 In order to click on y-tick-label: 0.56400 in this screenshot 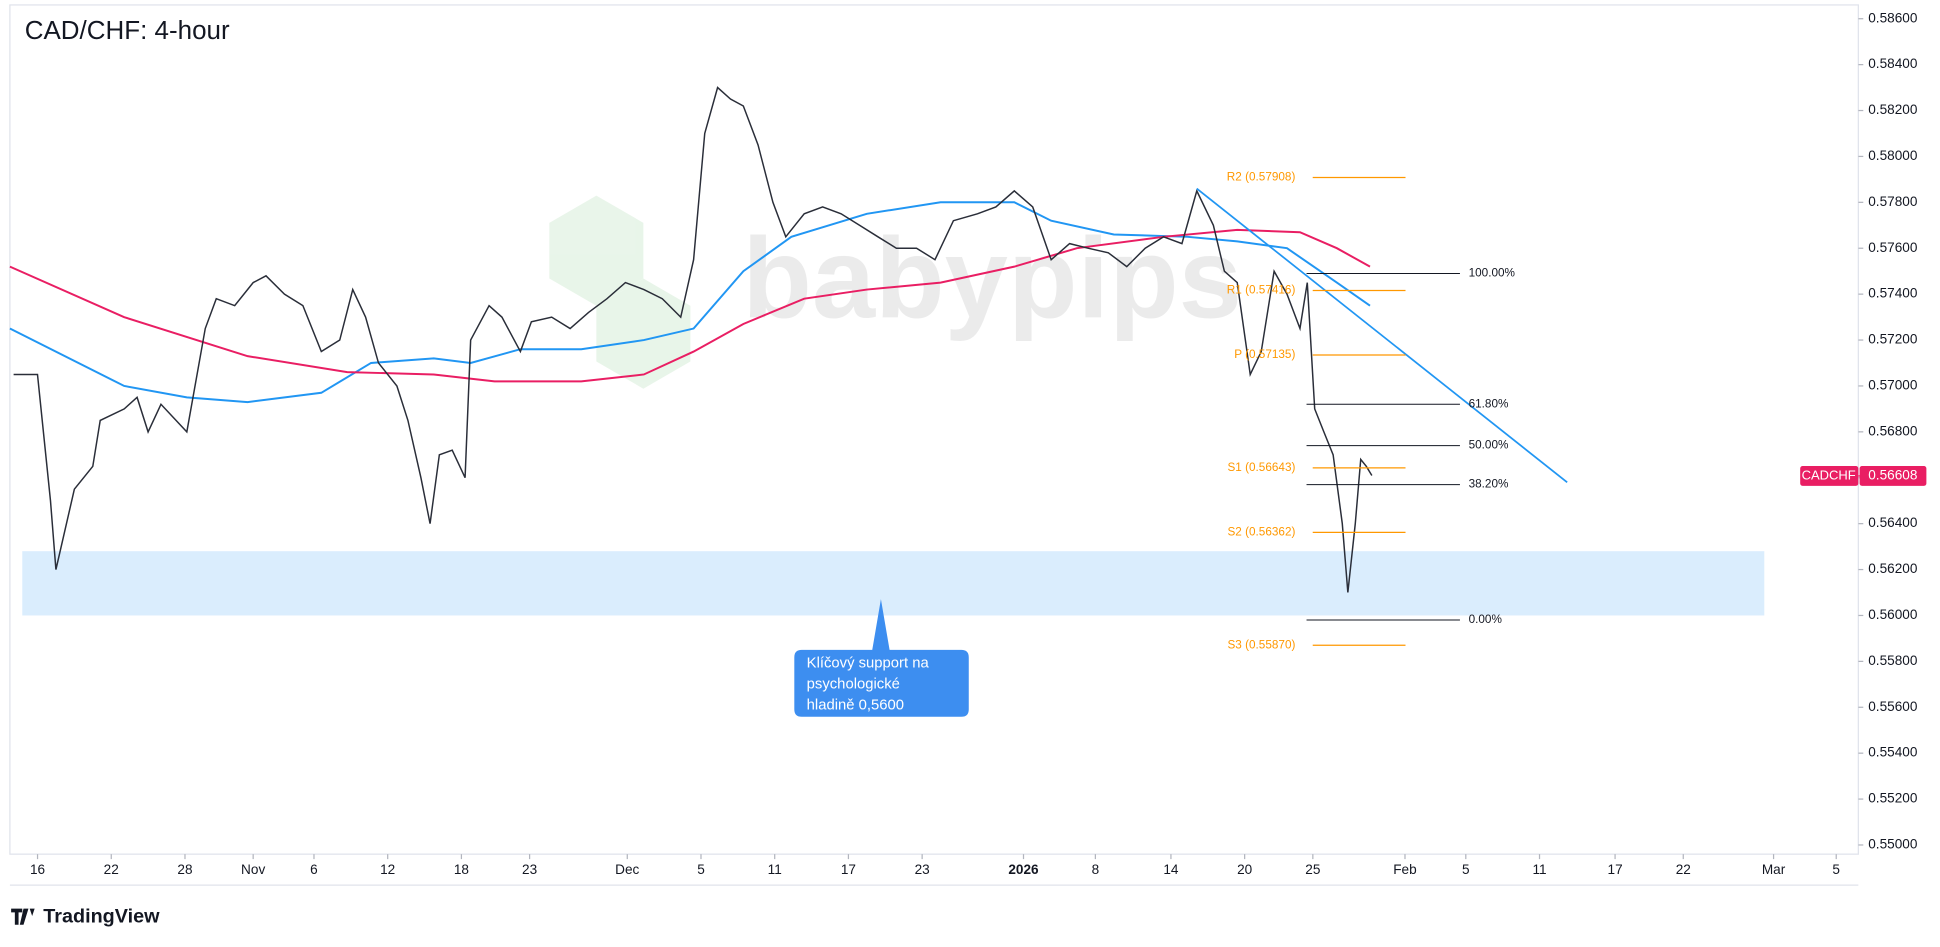, I will do `click(1893, 522)`.